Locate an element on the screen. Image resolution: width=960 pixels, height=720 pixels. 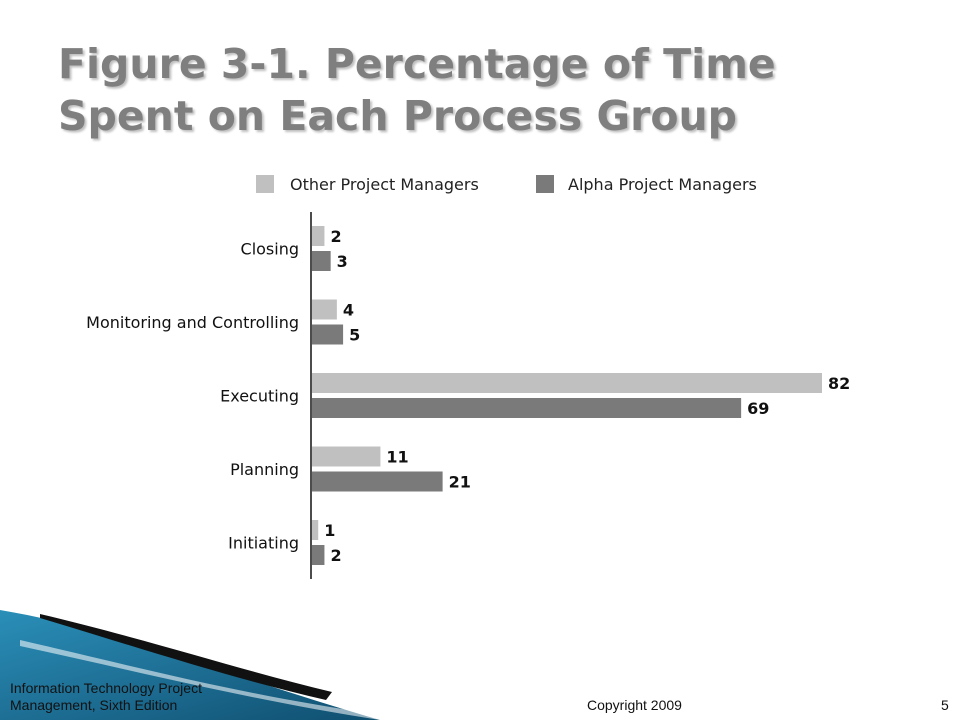
bar-alpha-project-managers-initiating is located at coordinates (318, 555).